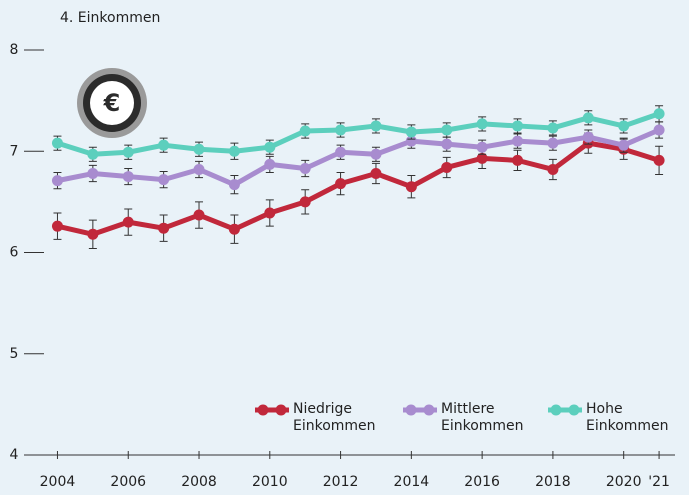 Image resolution: width=689 pixels, height=495 pixels. Describe the element at coordinates (624, 482) in the screenshot. I see `x-tick-label: 2020` at that location.